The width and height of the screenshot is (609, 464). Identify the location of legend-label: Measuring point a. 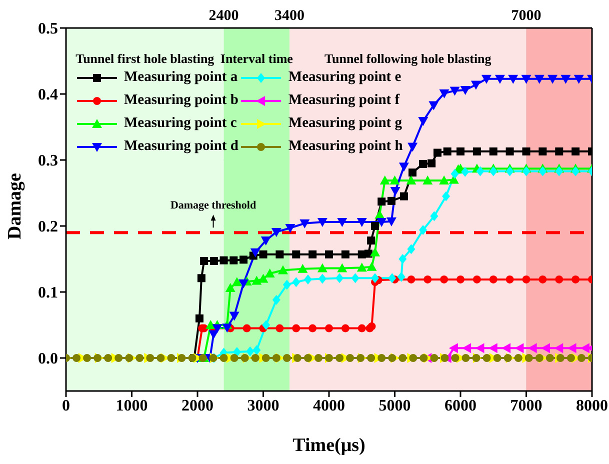
(181, 77).